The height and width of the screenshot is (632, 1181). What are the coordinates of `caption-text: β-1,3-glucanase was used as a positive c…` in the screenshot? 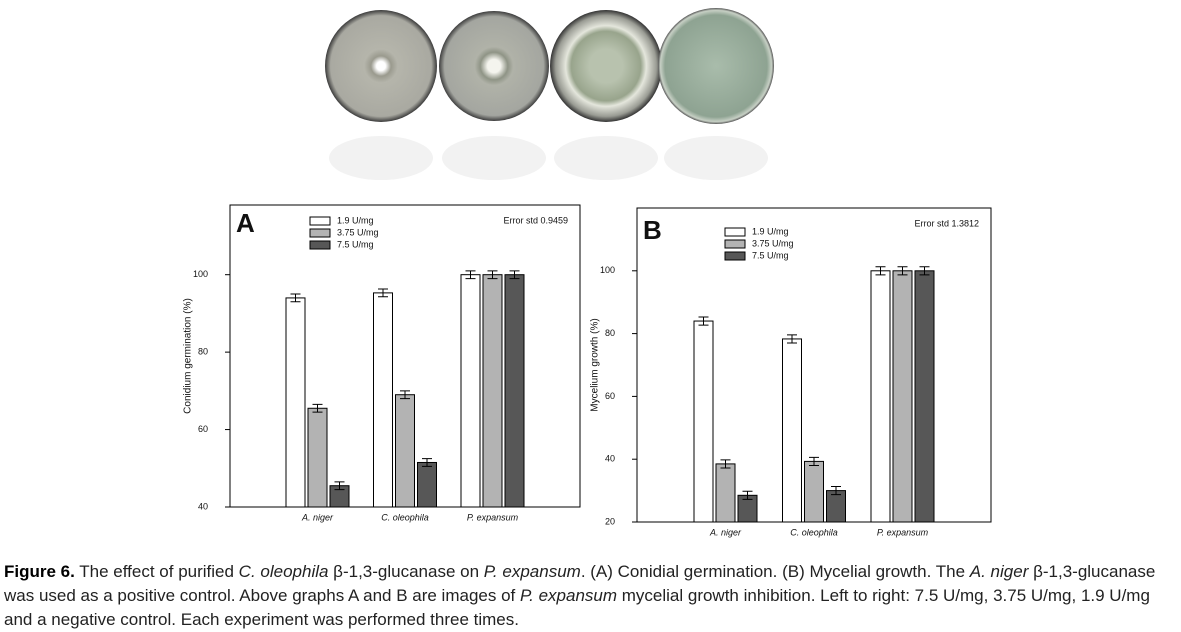 It's located at (580, 583).